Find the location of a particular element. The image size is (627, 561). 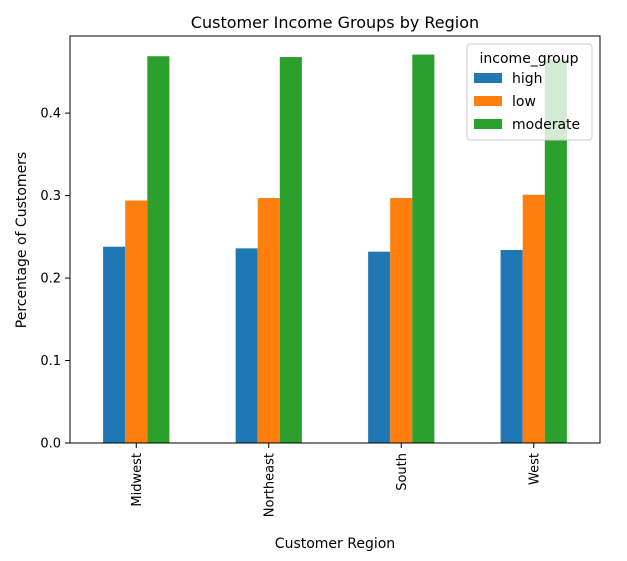

legend-swatch-low is located at coordinates (488, 101).